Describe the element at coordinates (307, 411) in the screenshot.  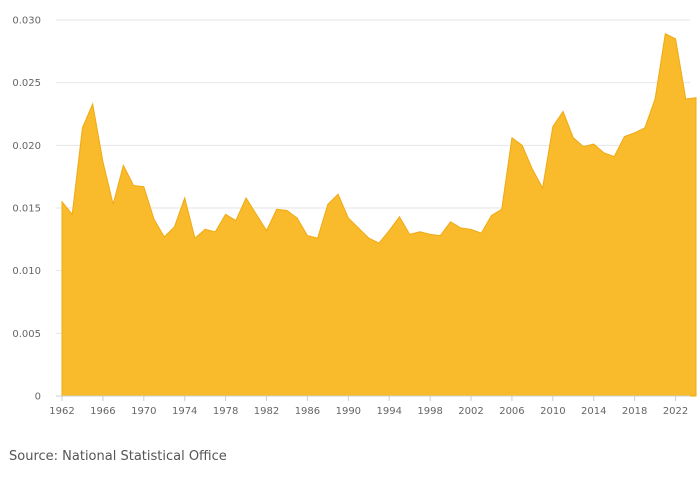
I see `x-tick-label: 1986` at that location.